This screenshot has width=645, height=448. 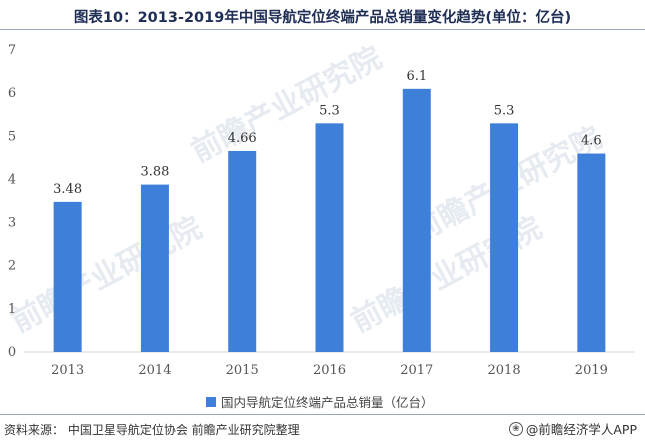 I want to click on brand-logo-icon: ❀, so click(x=515, y=428).